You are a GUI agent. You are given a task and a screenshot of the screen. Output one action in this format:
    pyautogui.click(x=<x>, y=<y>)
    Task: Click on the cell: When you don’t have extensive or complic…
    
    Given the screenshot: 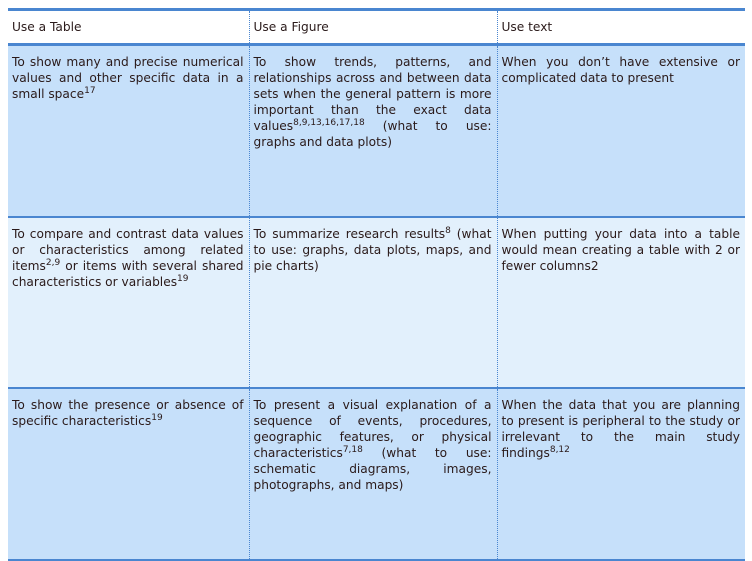 What is the action you would take?
    pyautogui.click(x=620, y=131)
    